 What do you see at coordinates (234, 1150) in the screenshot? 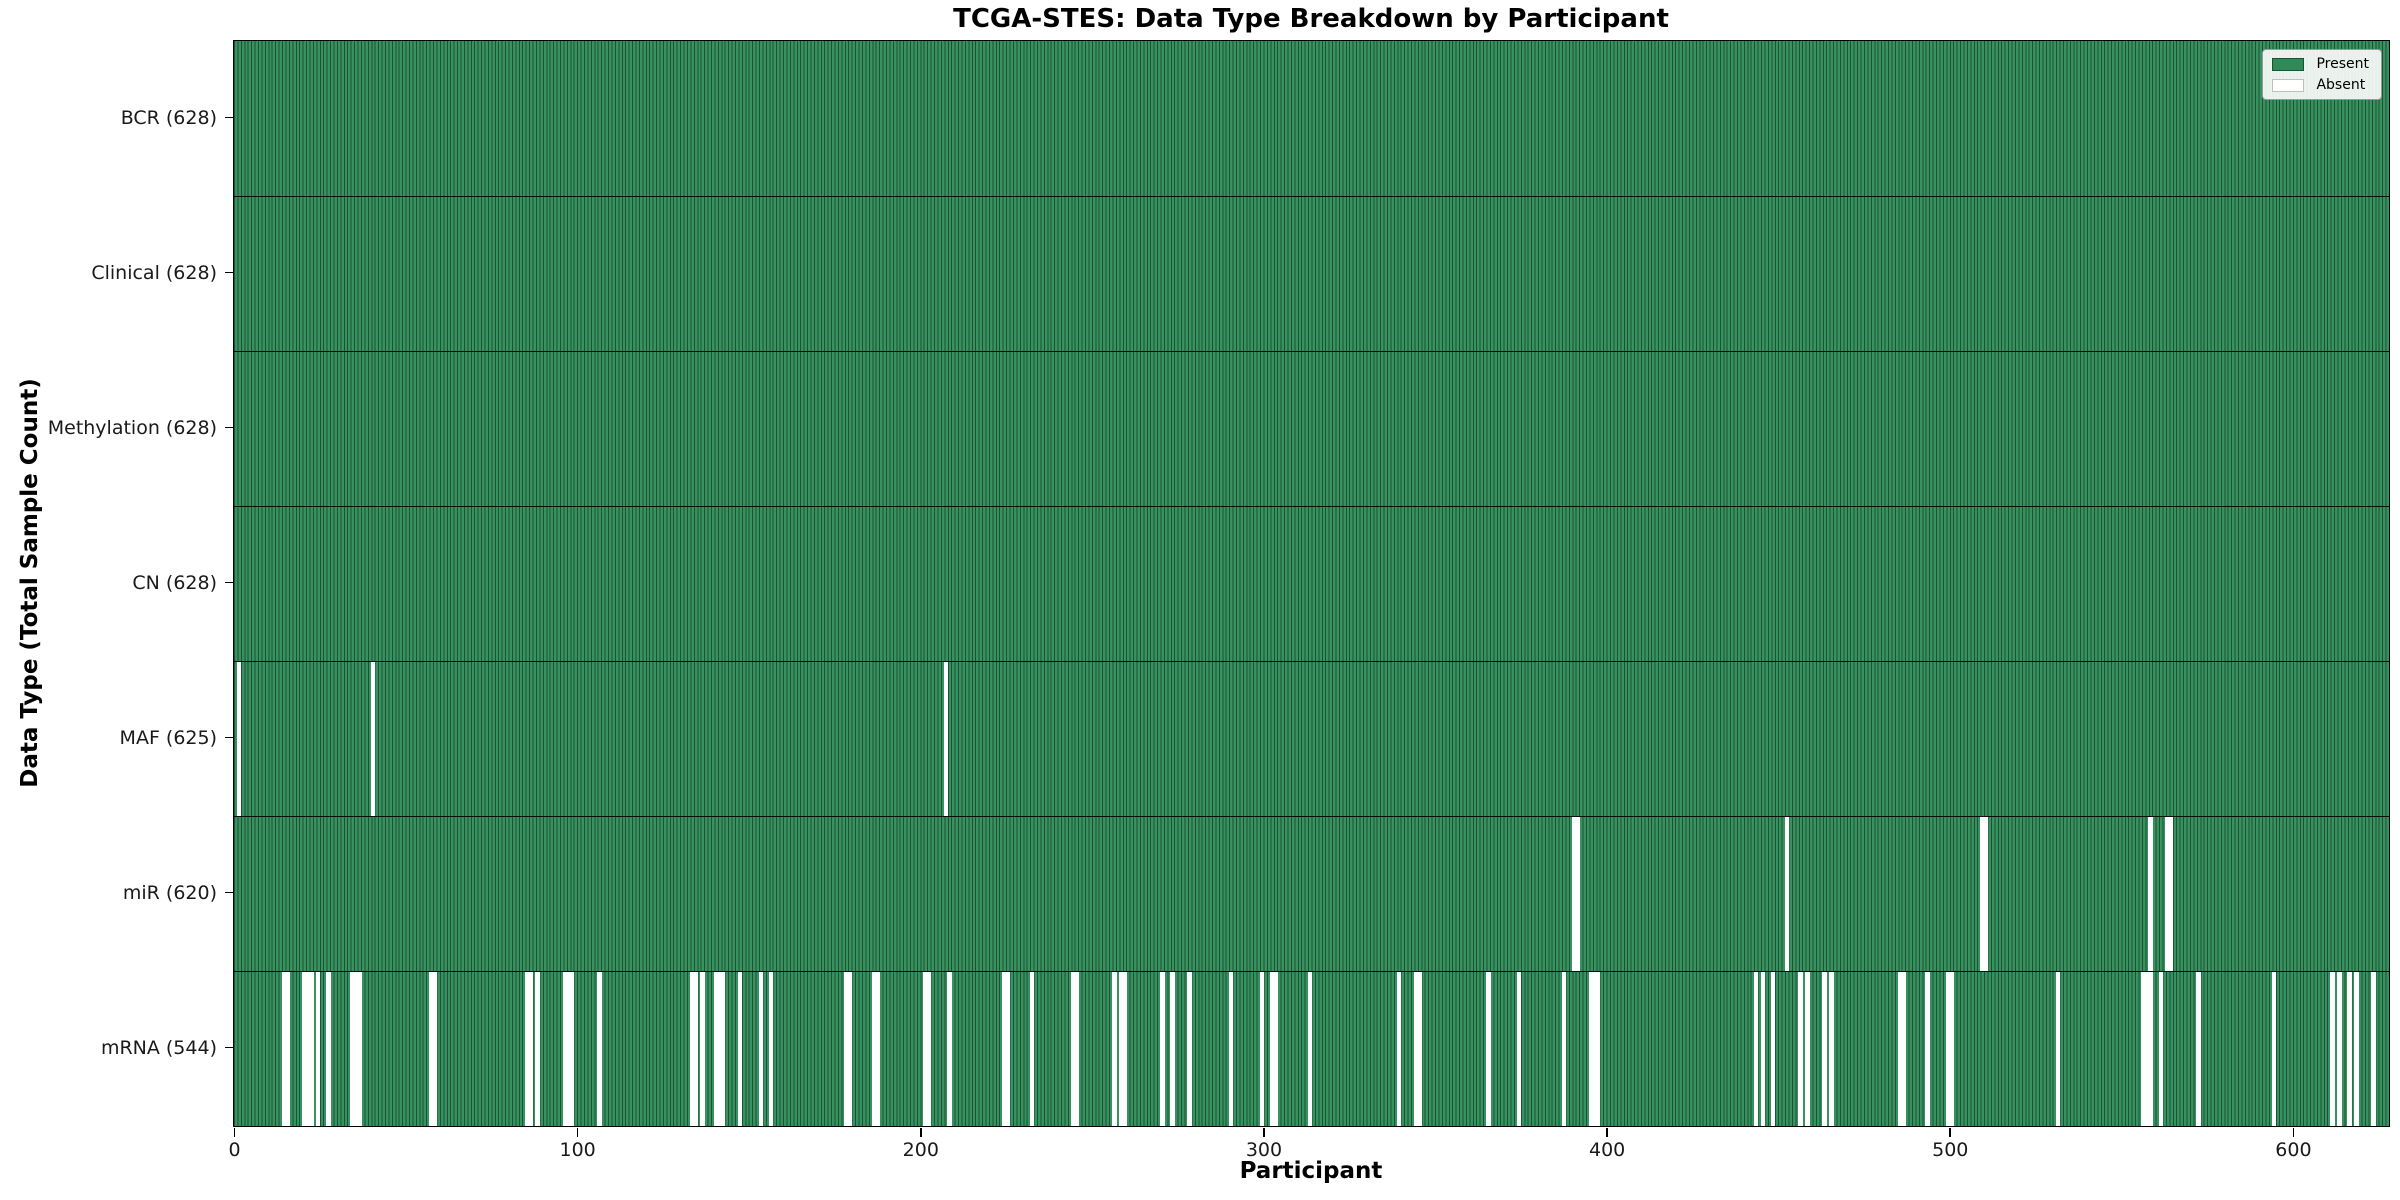
I see `x-tick-label: 0` at bounding box center [234, 1150].